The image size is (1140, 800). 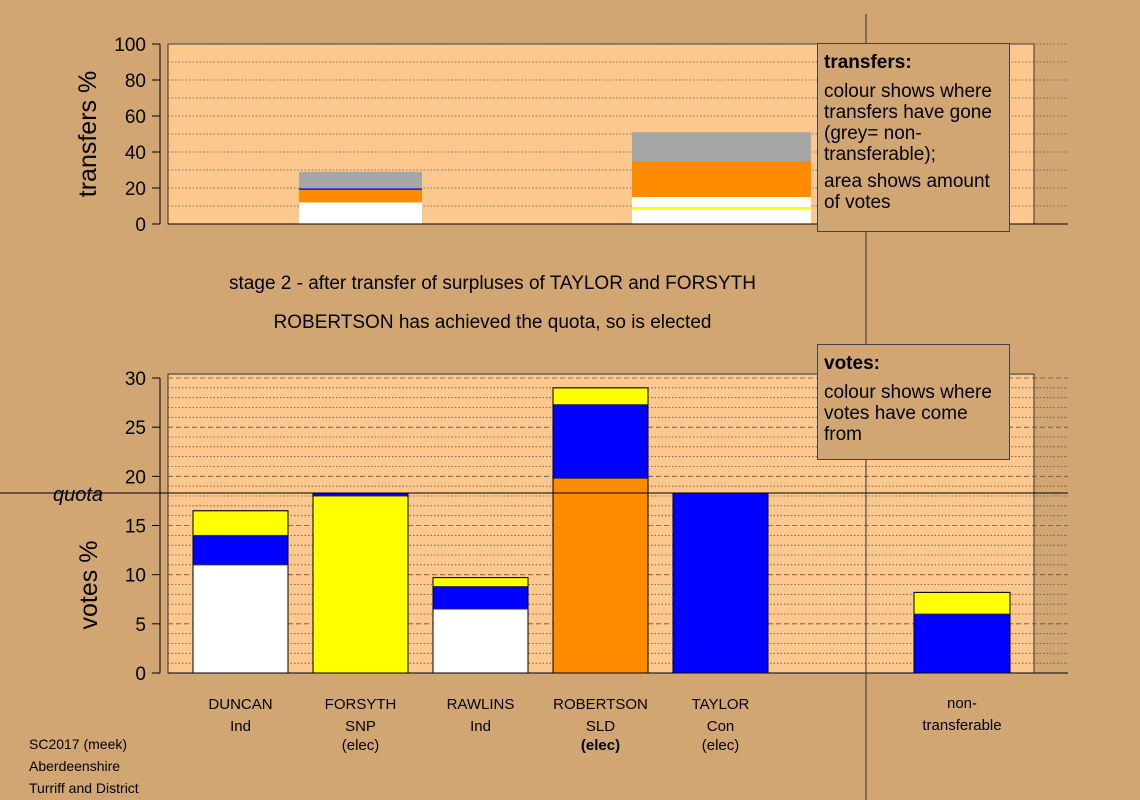 What do you see at coordinates (88, 134) in the screenshot?
I see `transfers-y-axis-label: transfers %` at bounding box center [88, 134].